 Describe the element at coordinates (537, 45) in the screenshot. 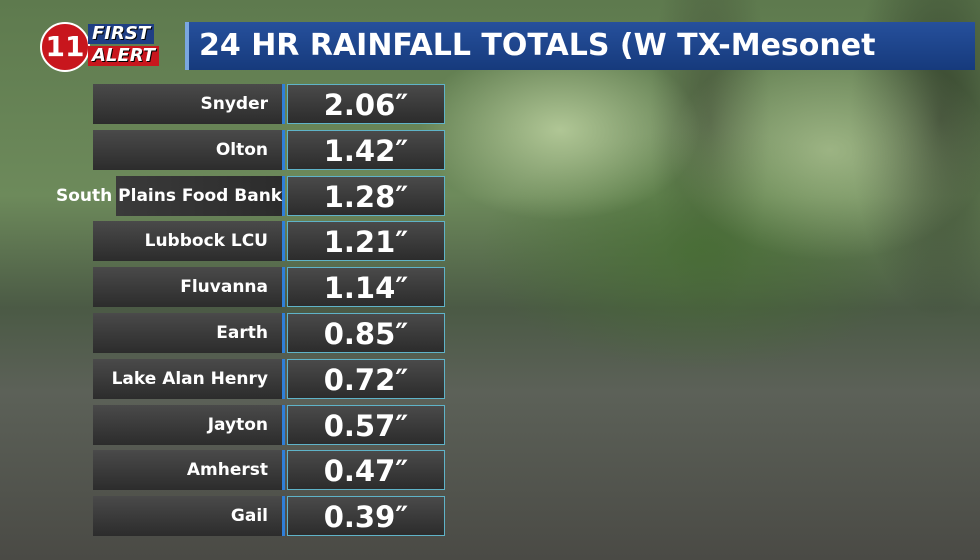

I see `title: 24 HR RAINFALL TOTALS (W TX-Mesonet` at that location.